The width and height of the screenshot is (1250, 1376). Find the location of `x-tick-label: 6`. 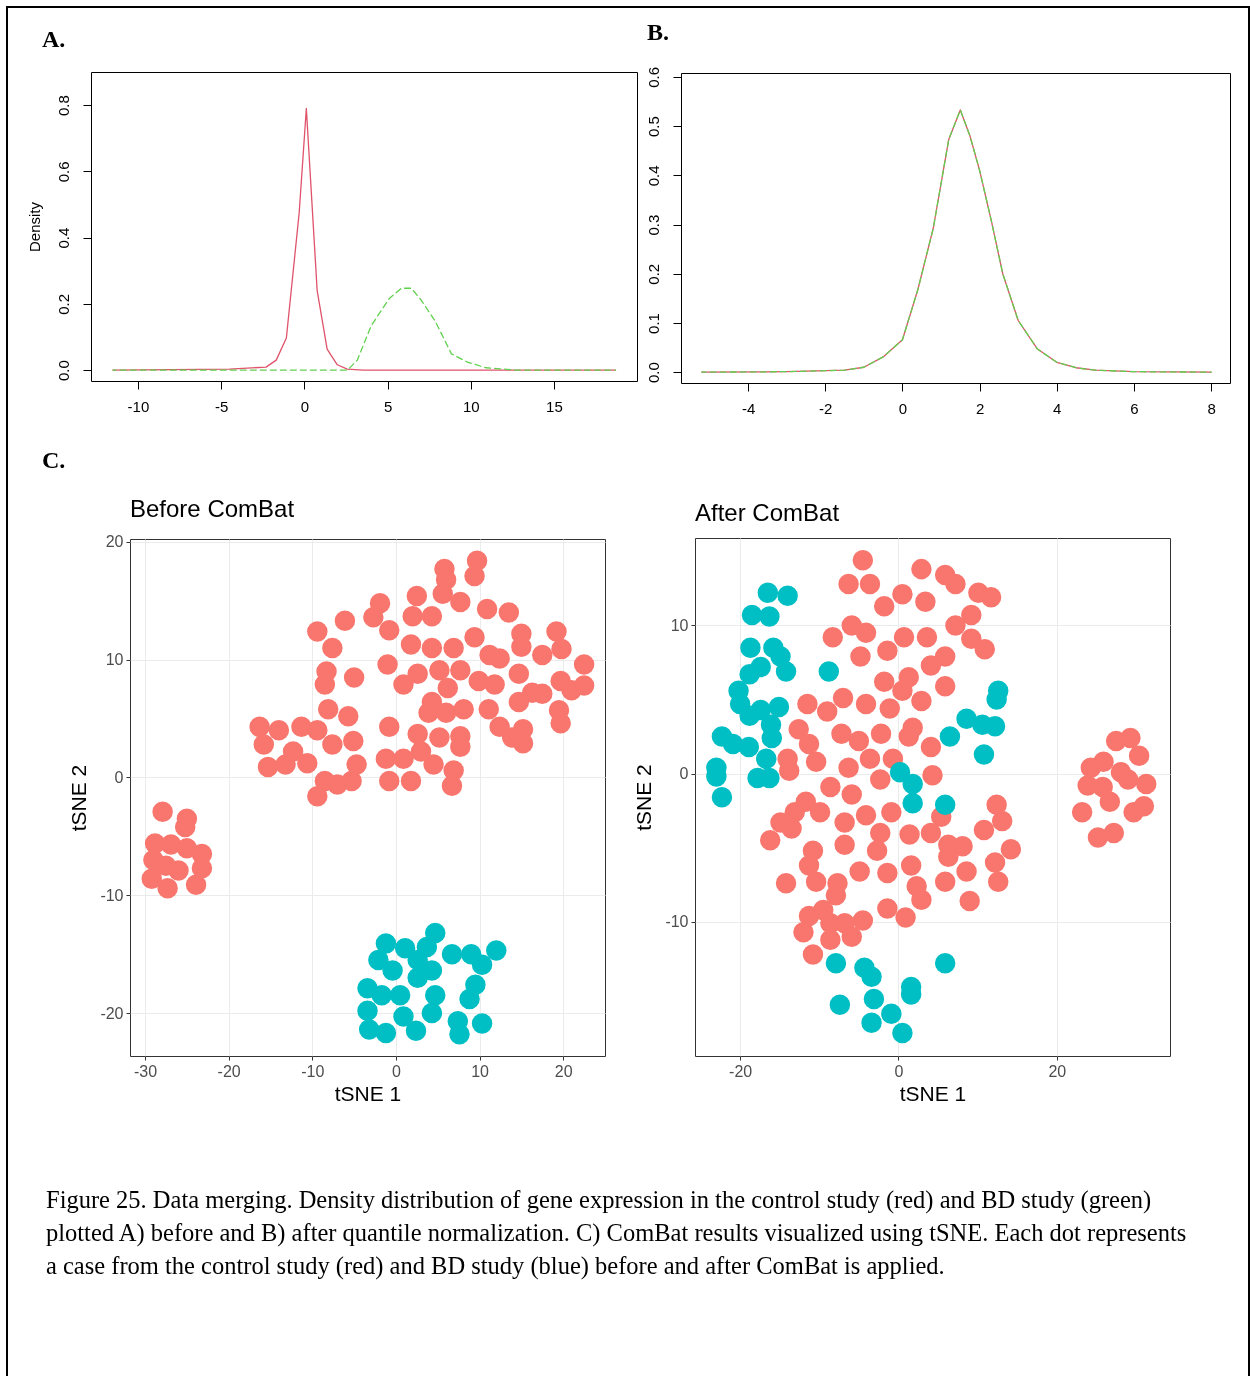

x-tick-label: 6 is located at coordinates (1134, 408).